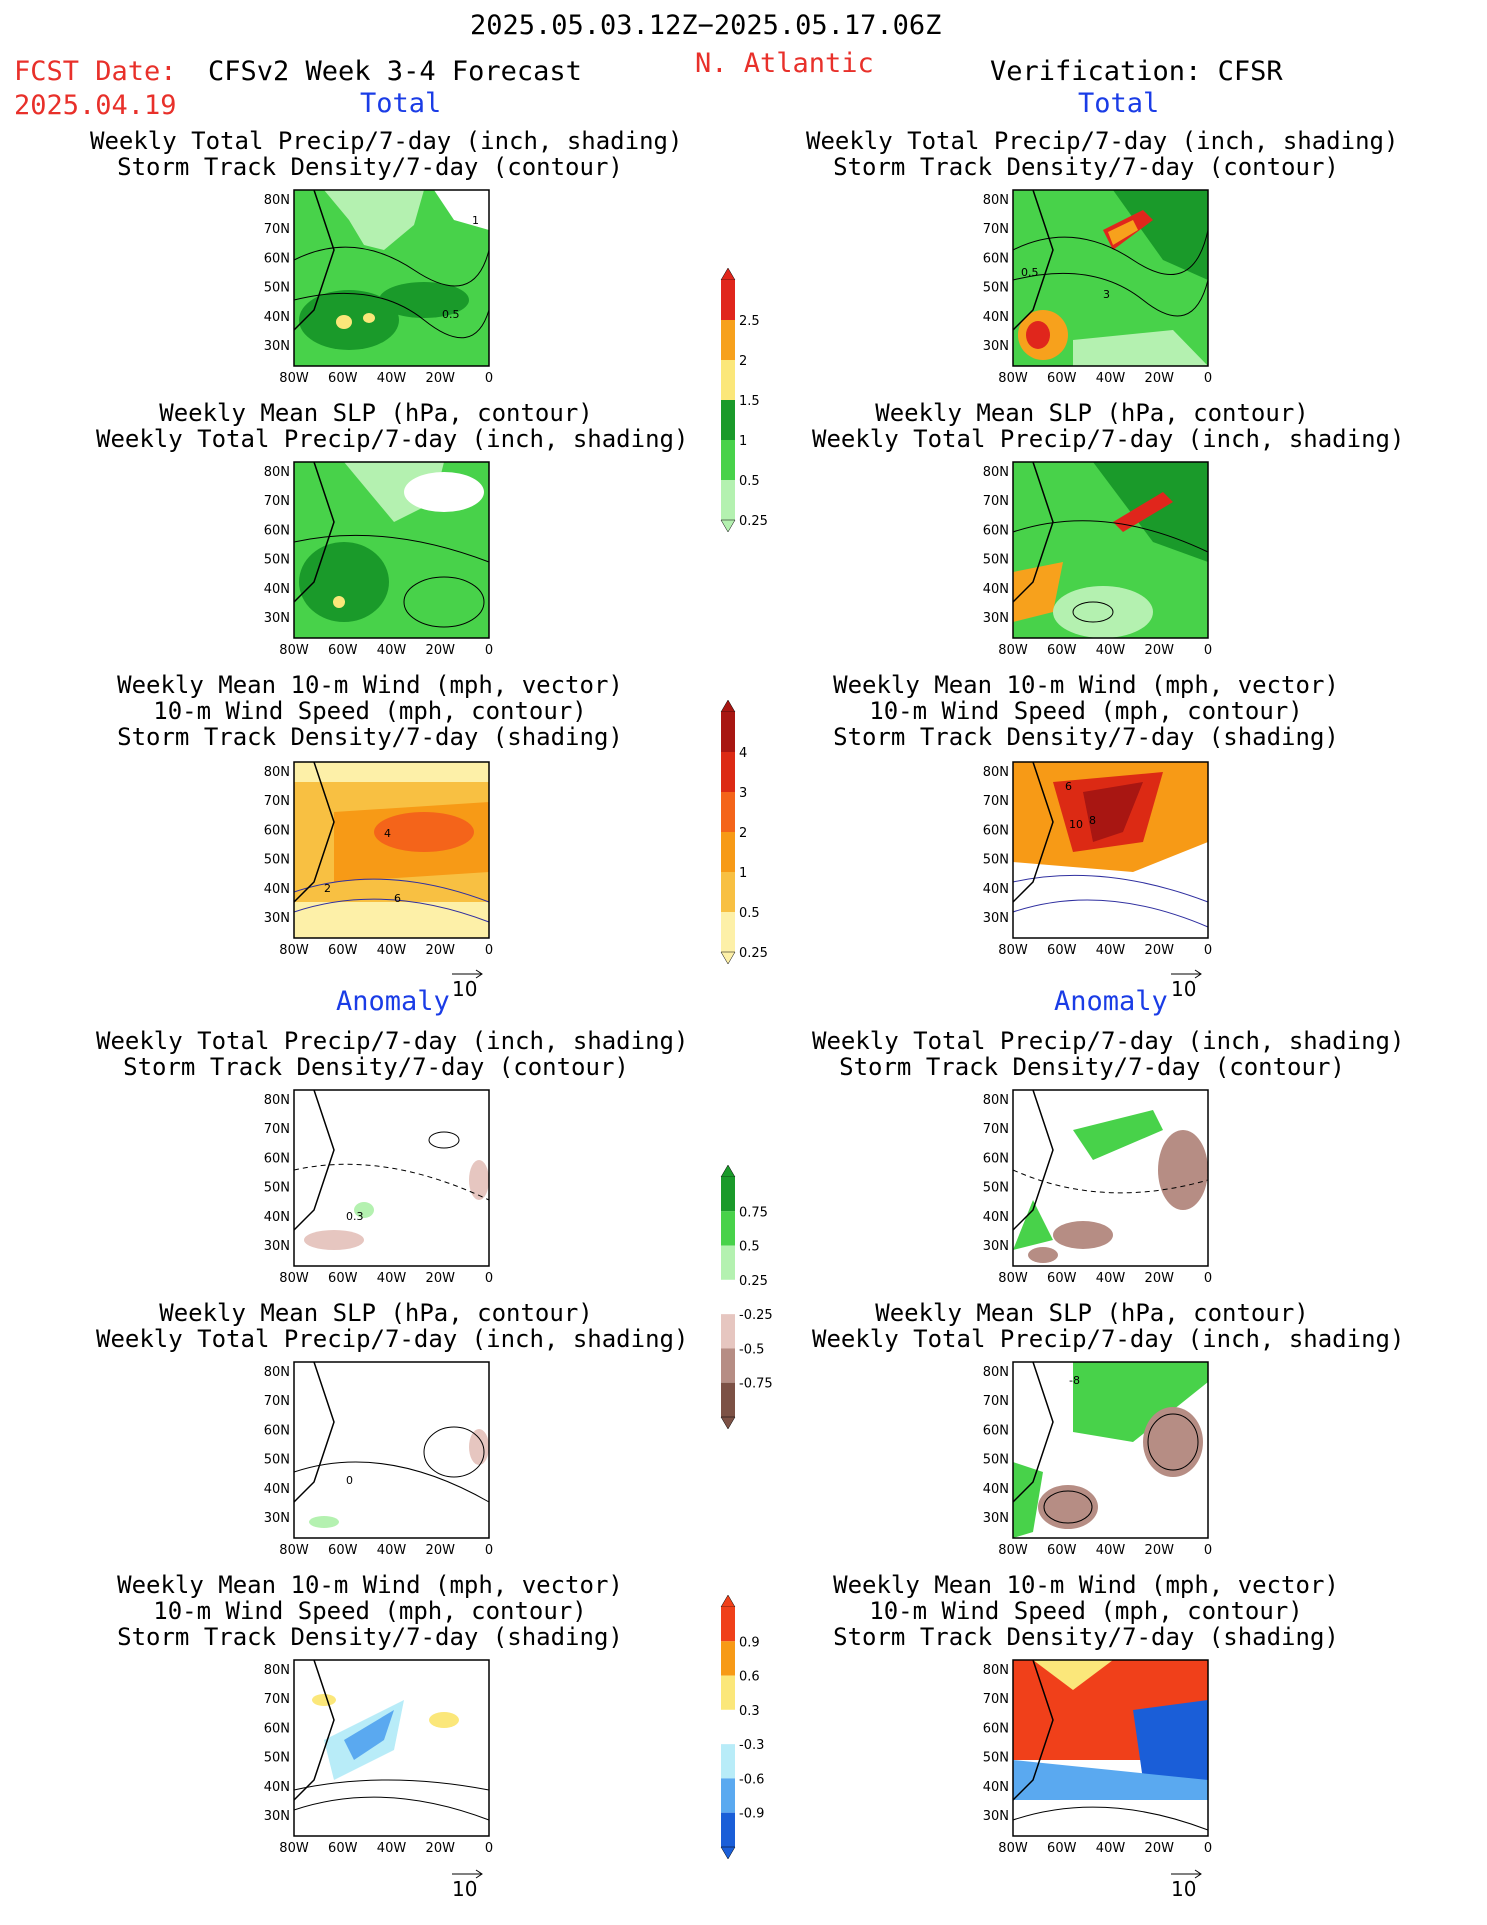 This screenshot has width=1487, height=1925. Describe the element at coordinates (749, 401) in the screenshot. I see `colorbar-label: 1.5` at that location.